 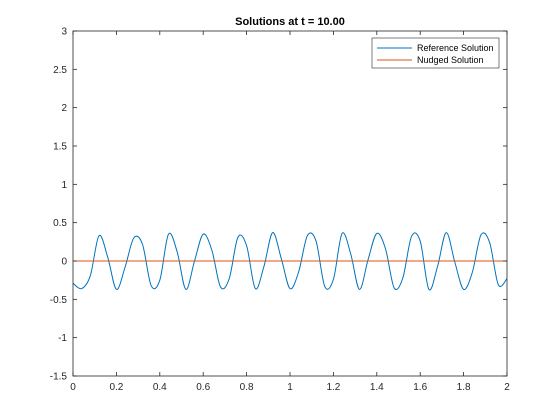 What do you see at coordinates (455, 48) in the screenshot?
I see `legend-label-reference-solution: Reference Solution` at bounding box center [455, 48].